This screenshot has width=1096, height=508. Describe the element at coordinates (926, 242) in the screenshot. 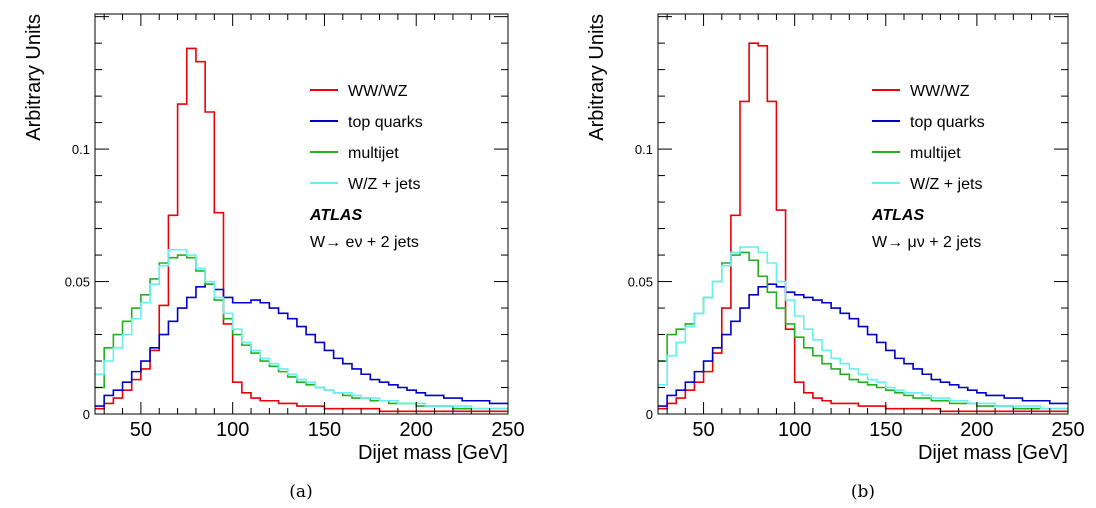

I see `channel-label: W→ μν + 2 jets` at that location.